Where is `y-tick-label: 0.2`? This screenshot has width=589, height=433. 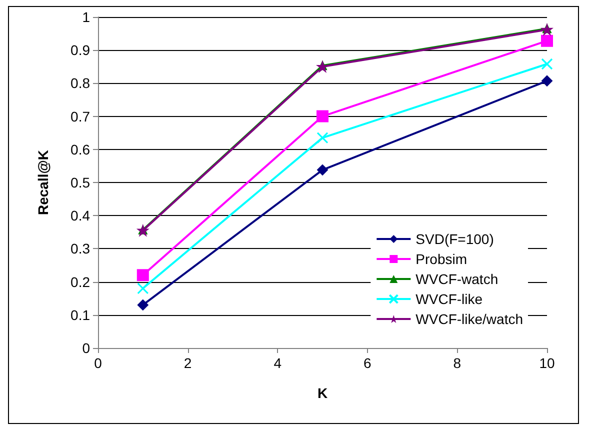
y-tick-label: 0.2 is located at coordinates (80, 282).